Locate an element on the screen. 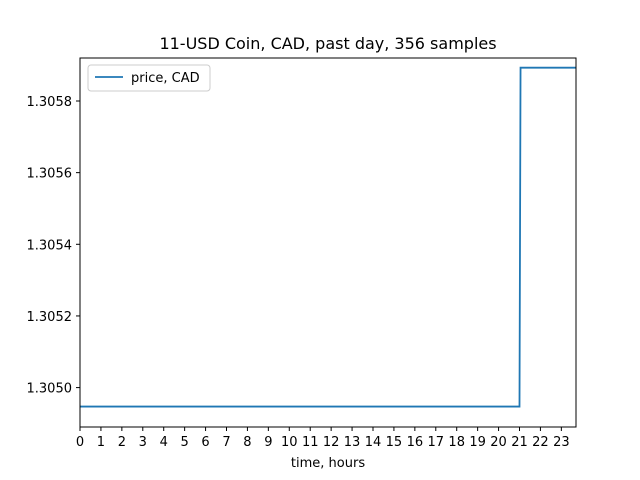  x-tick-label-15: 15 is located at coordinates (394, 442).